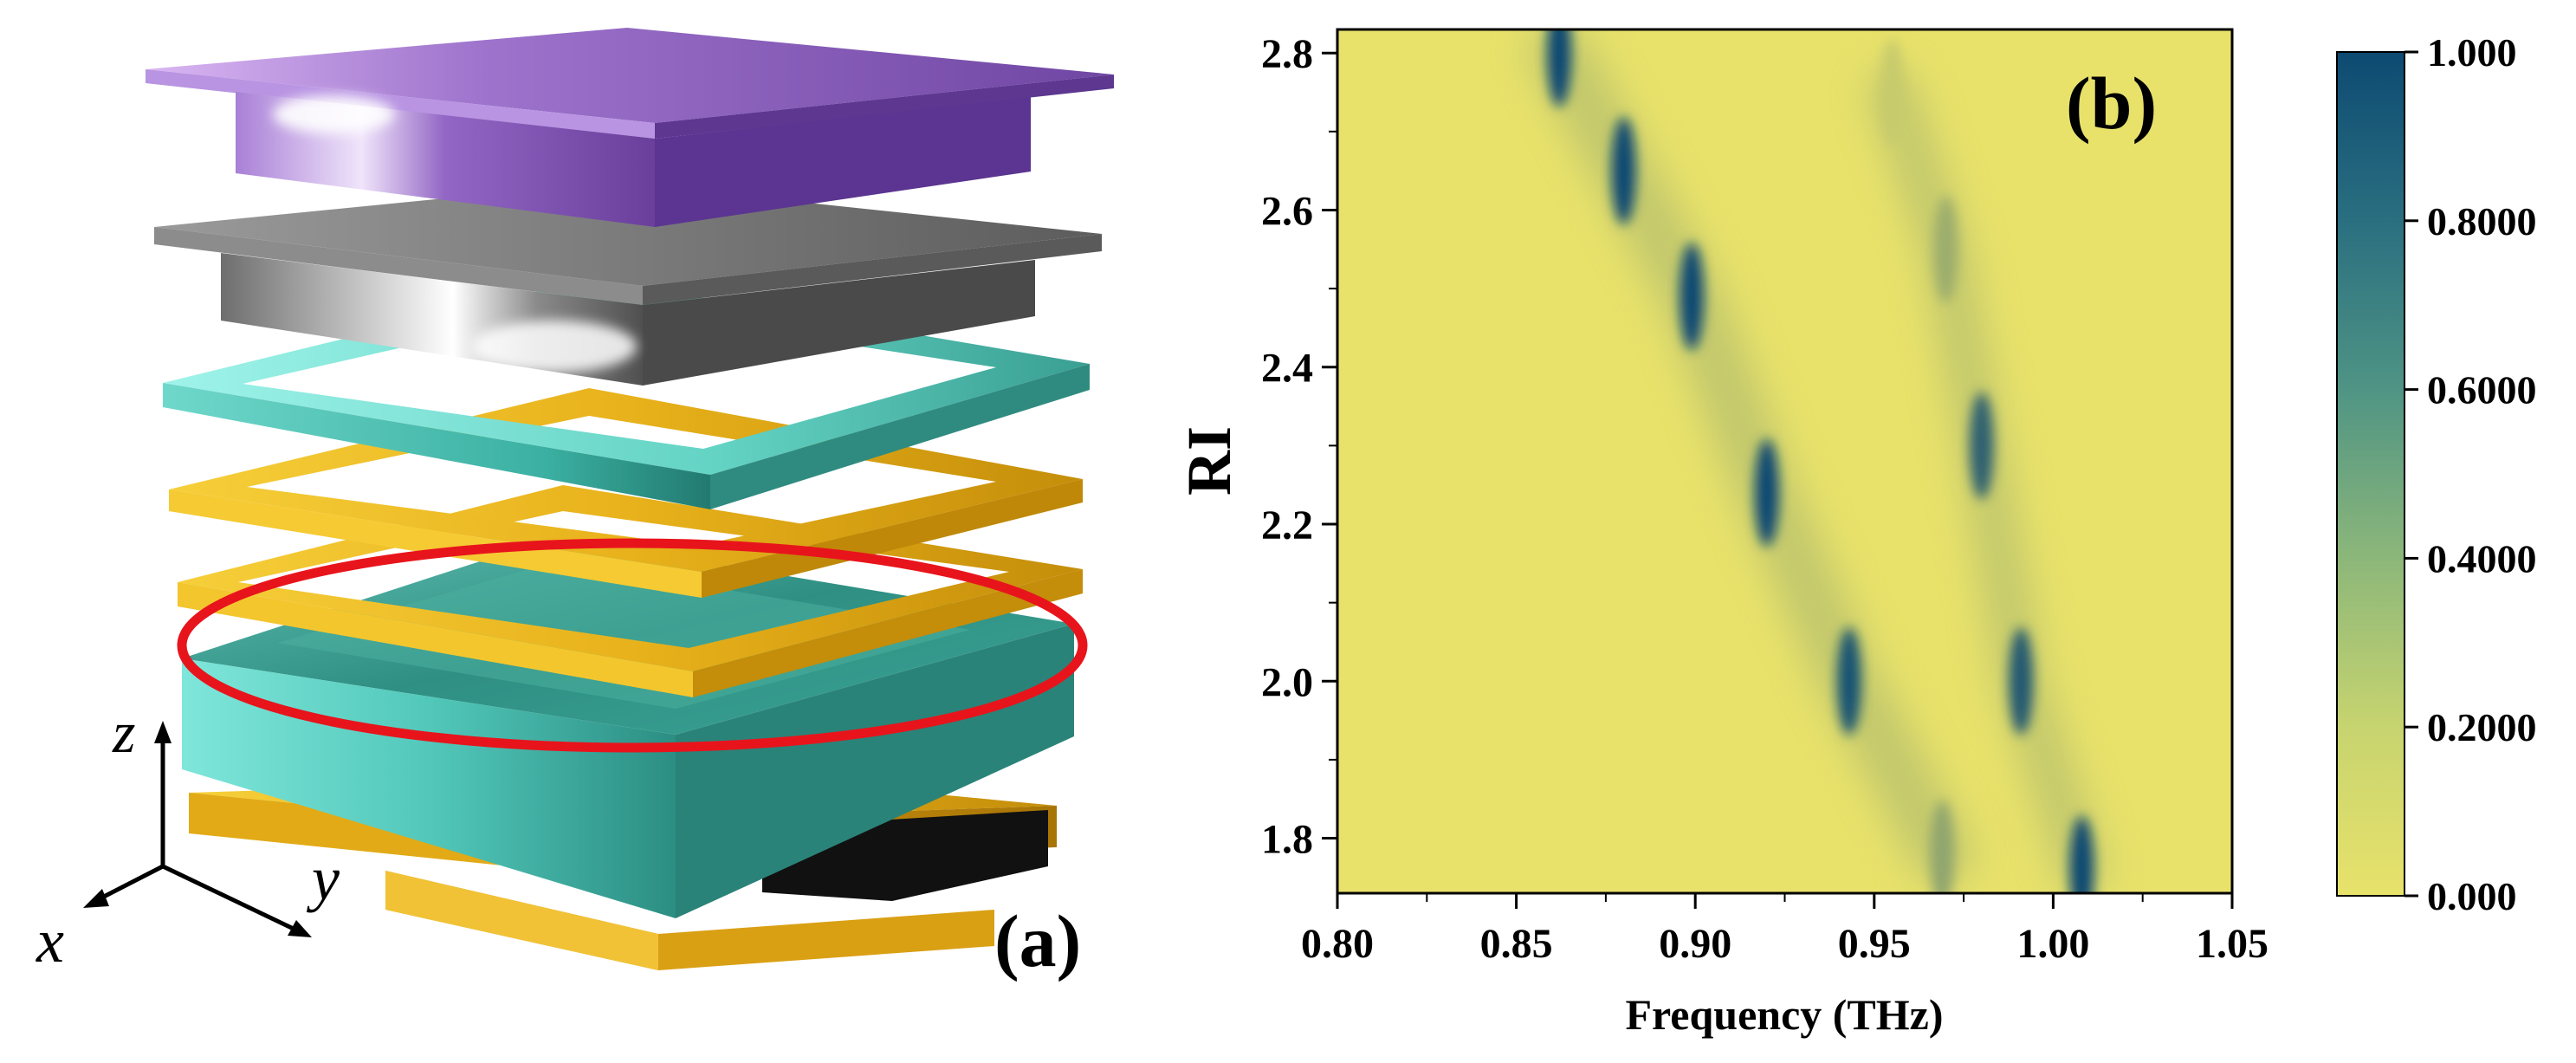 This screenshot has height=1063, width=2576. What do you see at coordinates (2482, 558) in the screenshot?
I see `colorbar-tick-label: 0.4000` at bounding box center [2482, 558].